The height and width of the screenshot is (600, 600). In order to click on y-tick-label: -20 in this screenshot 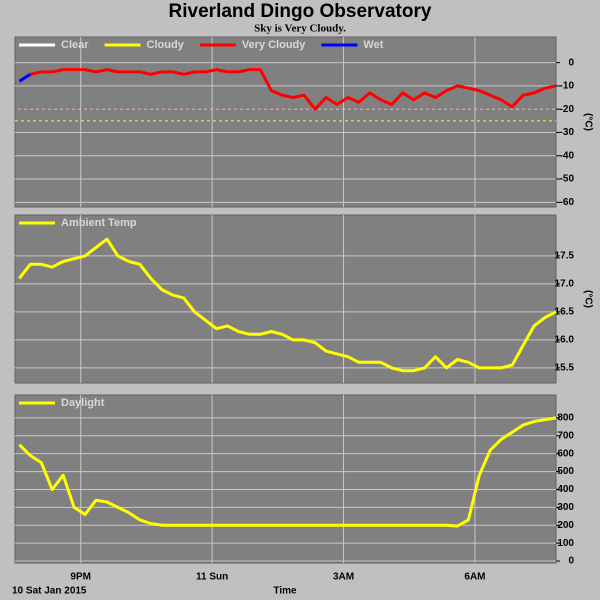, I will do `click(567, 109)`.